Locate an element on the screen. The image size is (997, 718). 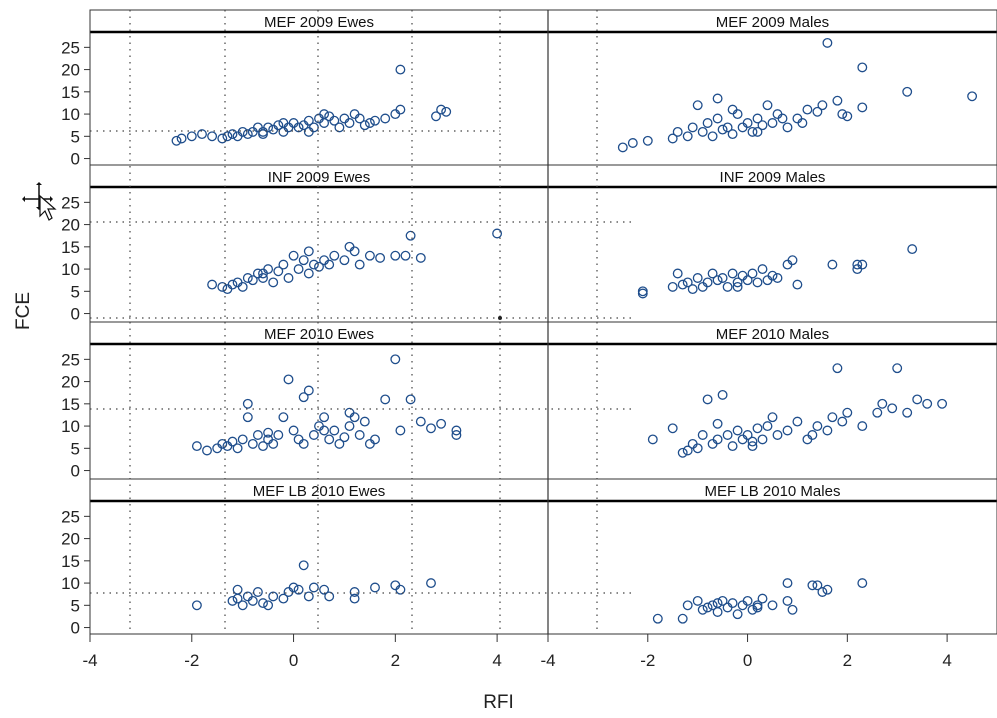
x-tick-label: -2 is located at coordinates (191, 660).